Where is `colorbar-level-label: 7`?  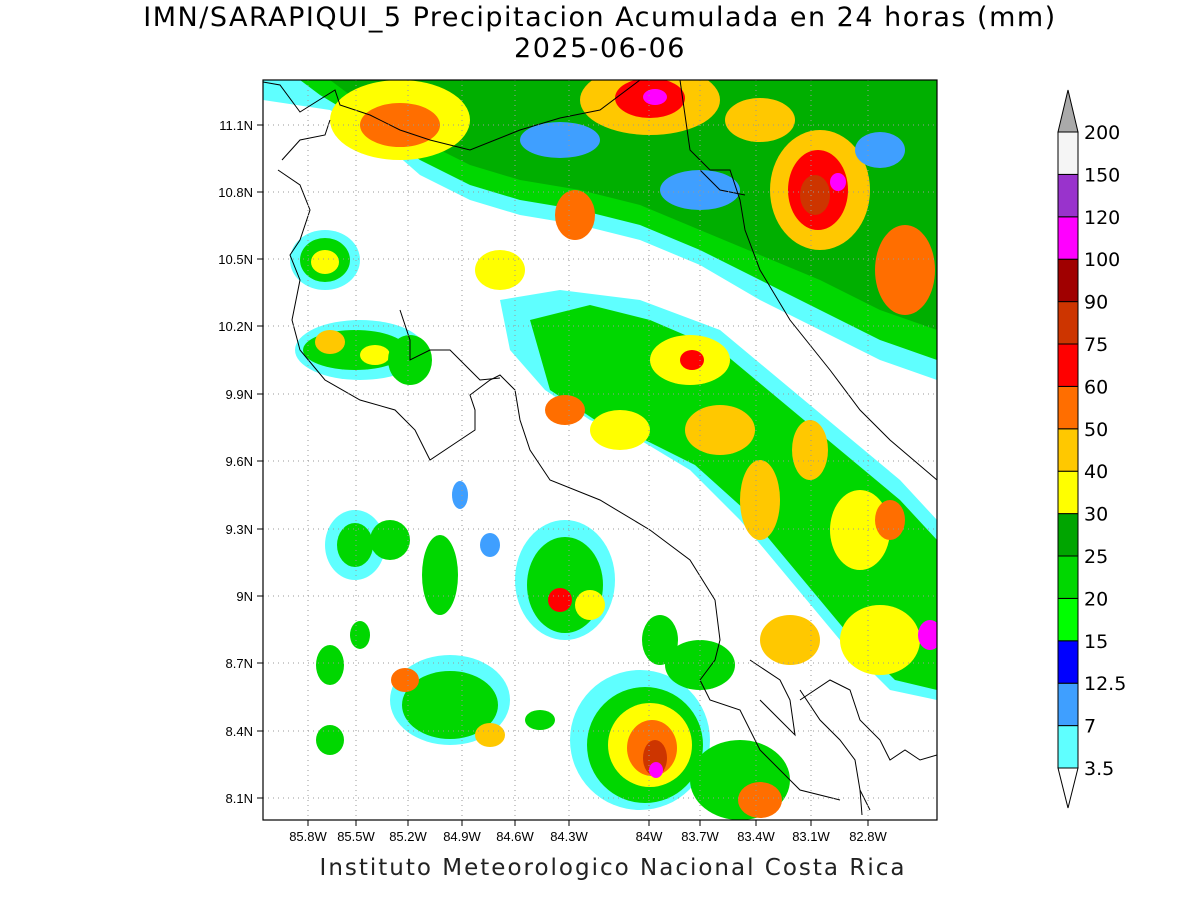
colorbar-level-label: 7 is located at coordinates (1090, 727).